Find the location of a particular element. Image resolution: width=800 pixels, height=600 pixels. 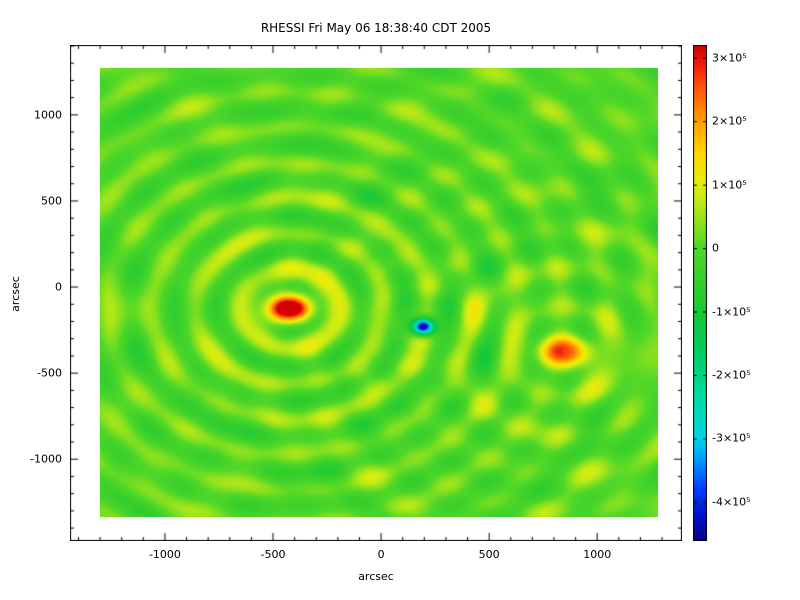

x-tick-label: 0 is located at coordinates (381, 554).